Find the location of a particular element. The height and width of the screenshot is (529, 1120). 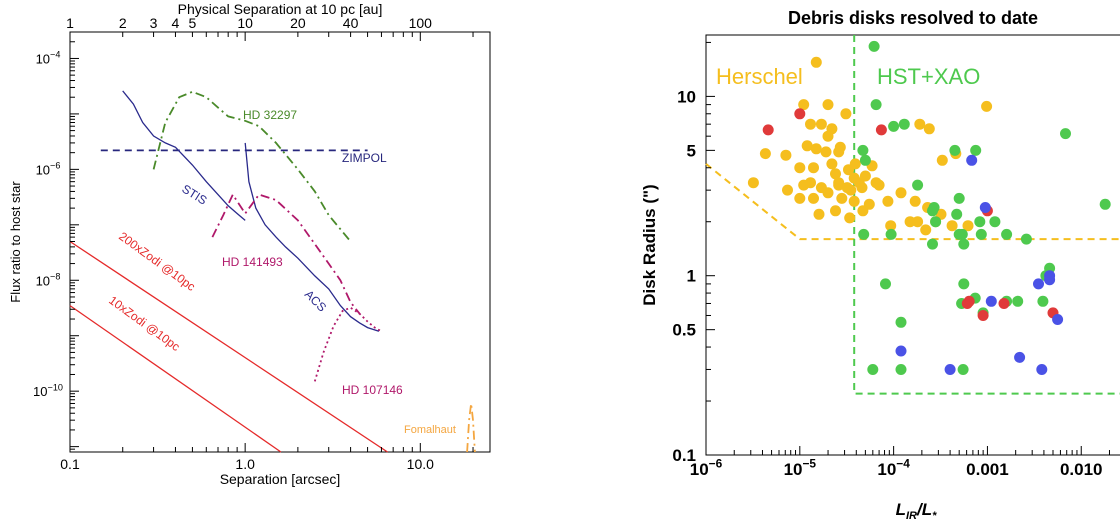

left-top-tick-label: 1 is located at coordinates (70, 23).